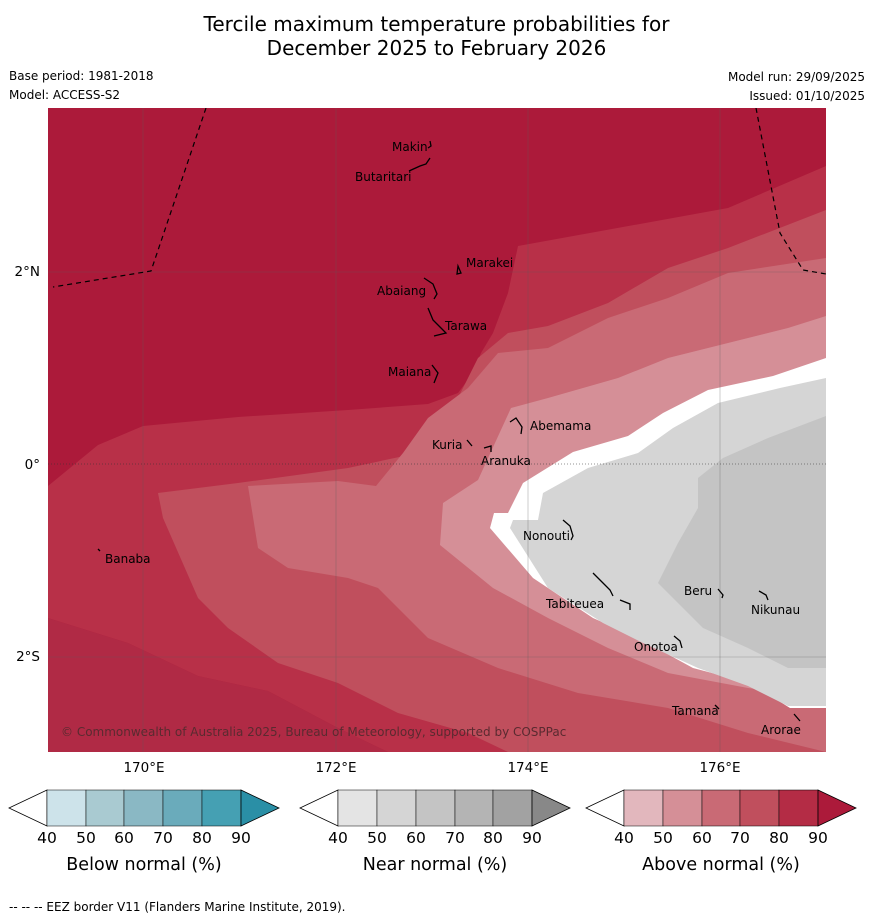  What do you see at coordinates (656, 647) in the screenshot?
I see `label-onotoa: Onotoa` at bounding box center [656, 647].